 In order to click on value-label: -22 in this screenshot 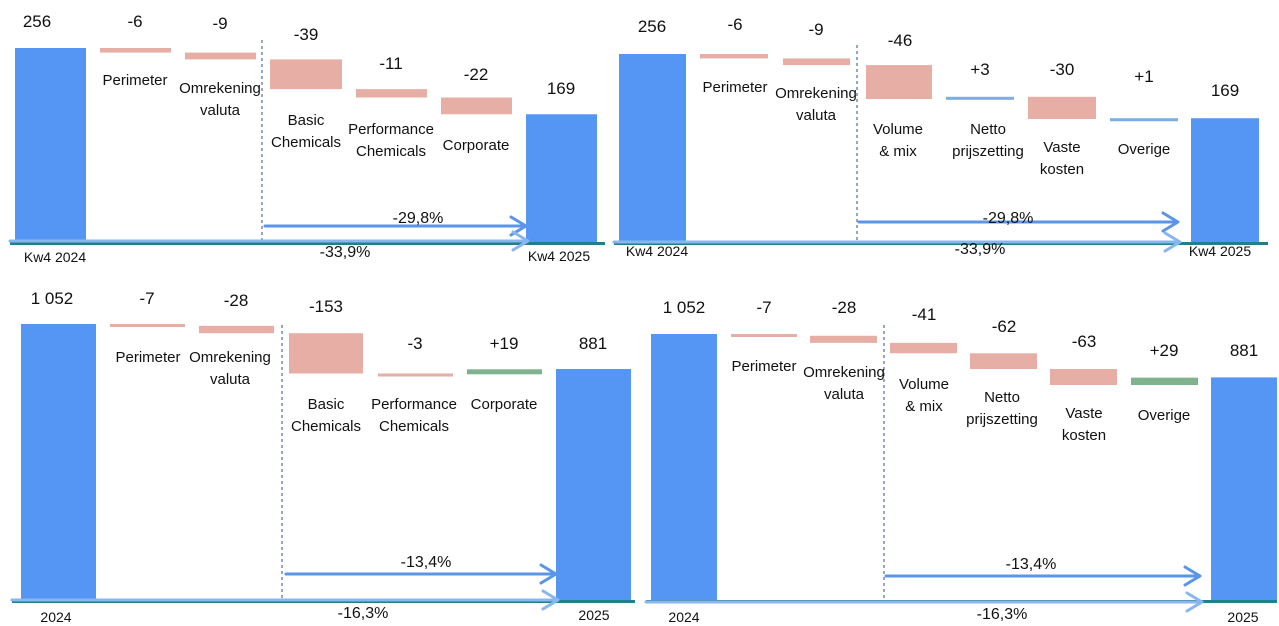, I will do `click(476, 74)`.